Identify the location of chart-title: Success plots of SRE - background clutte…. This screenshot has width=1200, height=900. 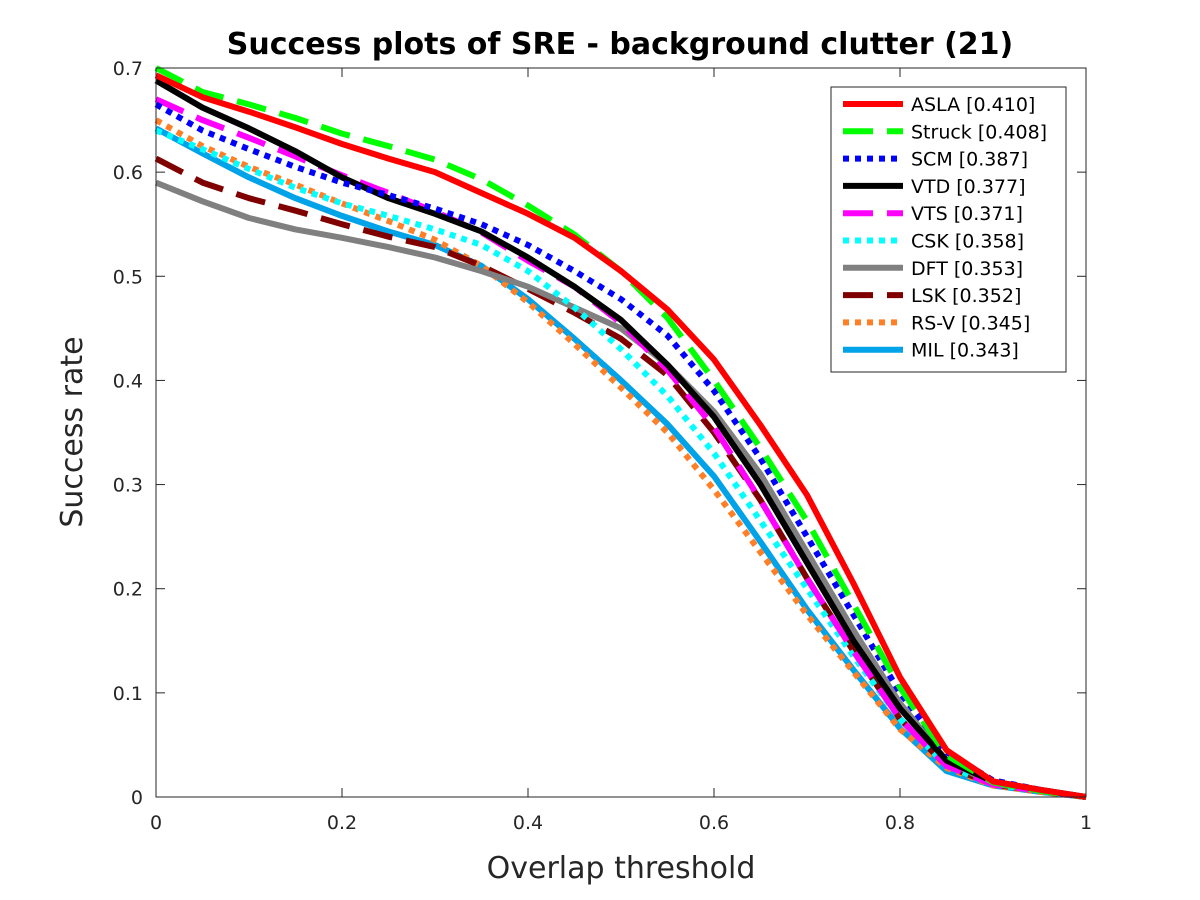
(620, 44).